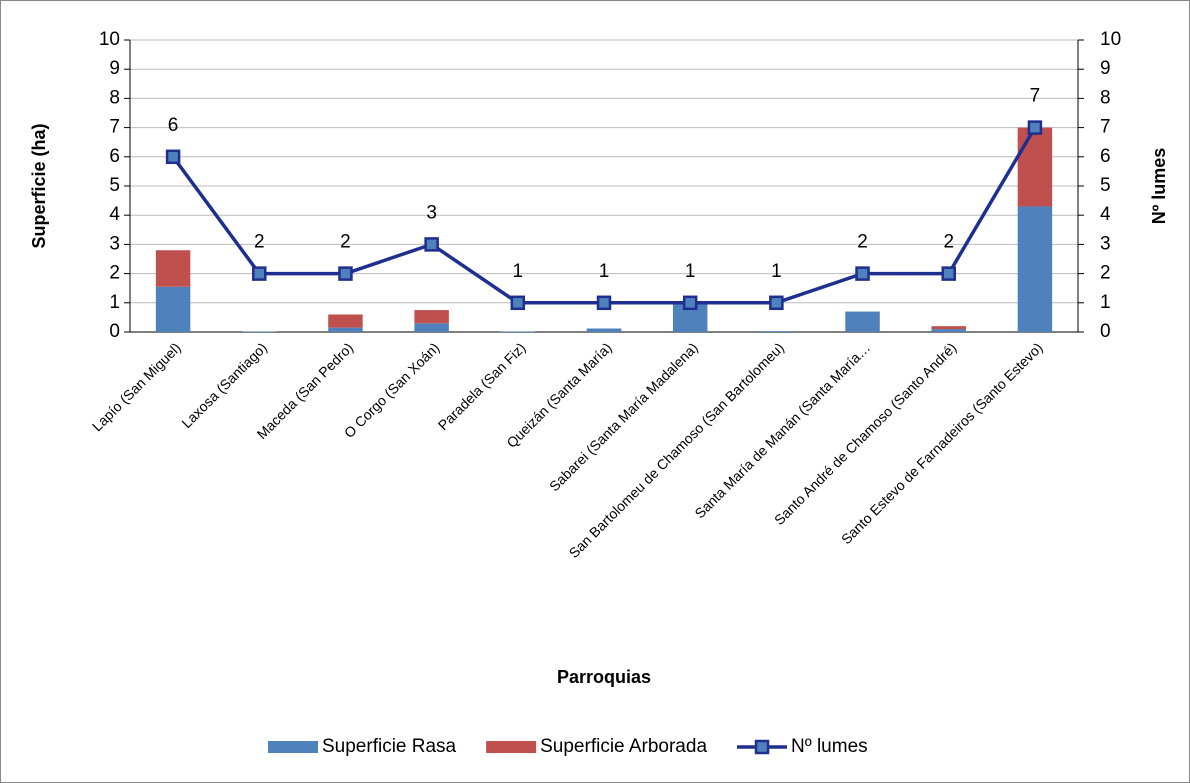 Image resolution: width=1190 pixels, height=783 pixels. I want to click on data-label: 7, so click(1035, 96).